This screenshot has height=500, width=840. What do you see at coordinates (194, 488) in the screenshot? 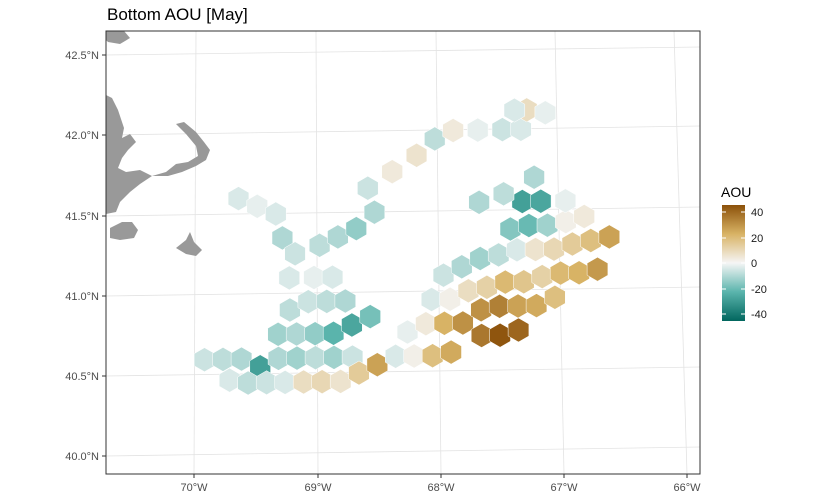
I see `lon-label-70: 70°W` at bounding box center [194, 488].